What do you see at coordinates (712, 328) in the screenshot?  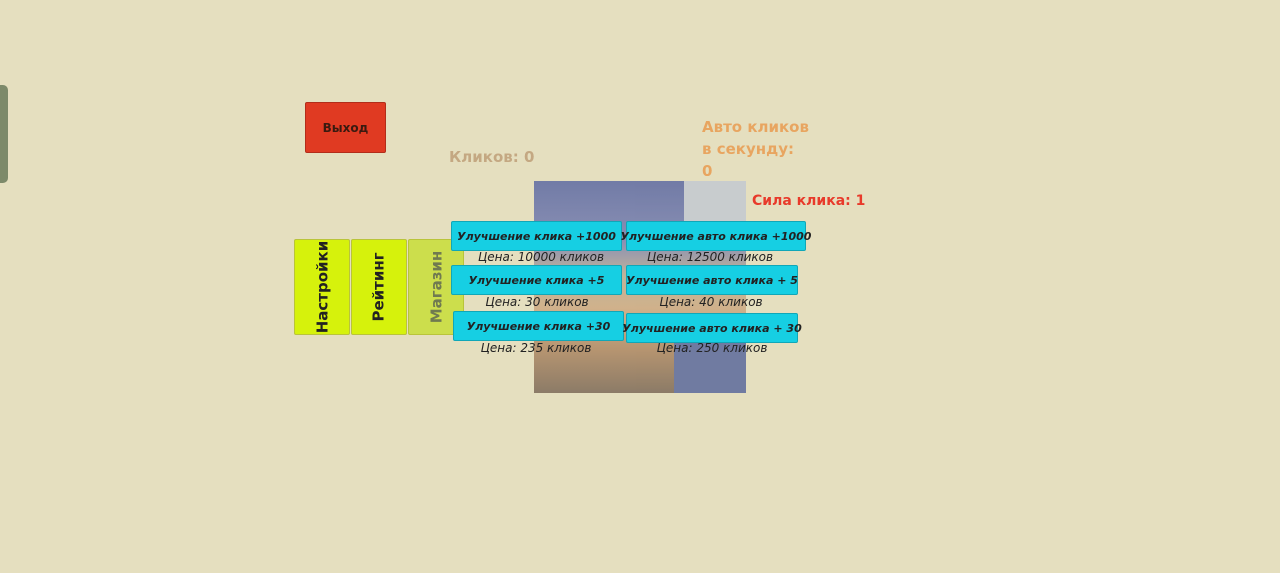 I see `upgrade-auto-click-30-button: Улучшение авто клика + 30` at bounding box center [712, 328].